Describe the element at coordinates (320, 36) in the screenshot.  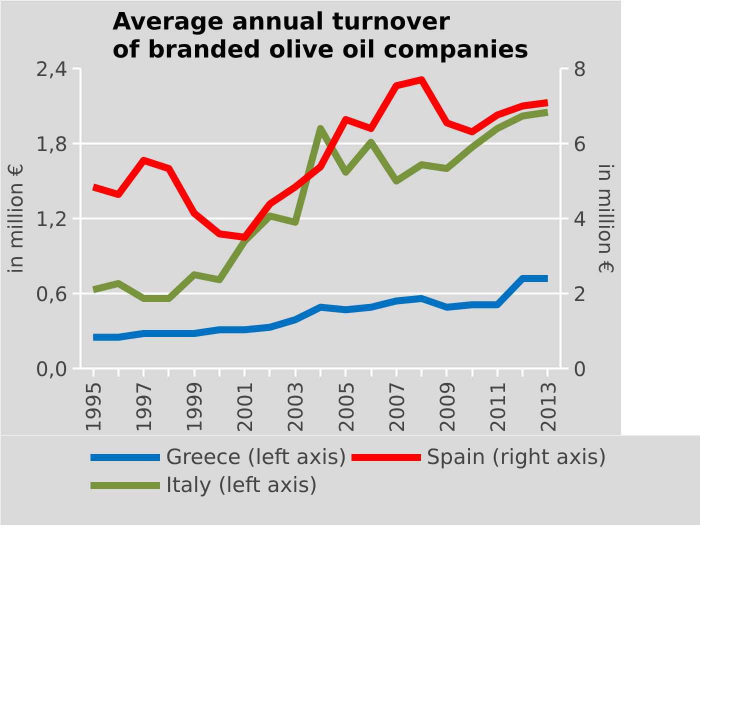
I see `chart-title: Average annual turnover of branded olive oil companies` at that location.